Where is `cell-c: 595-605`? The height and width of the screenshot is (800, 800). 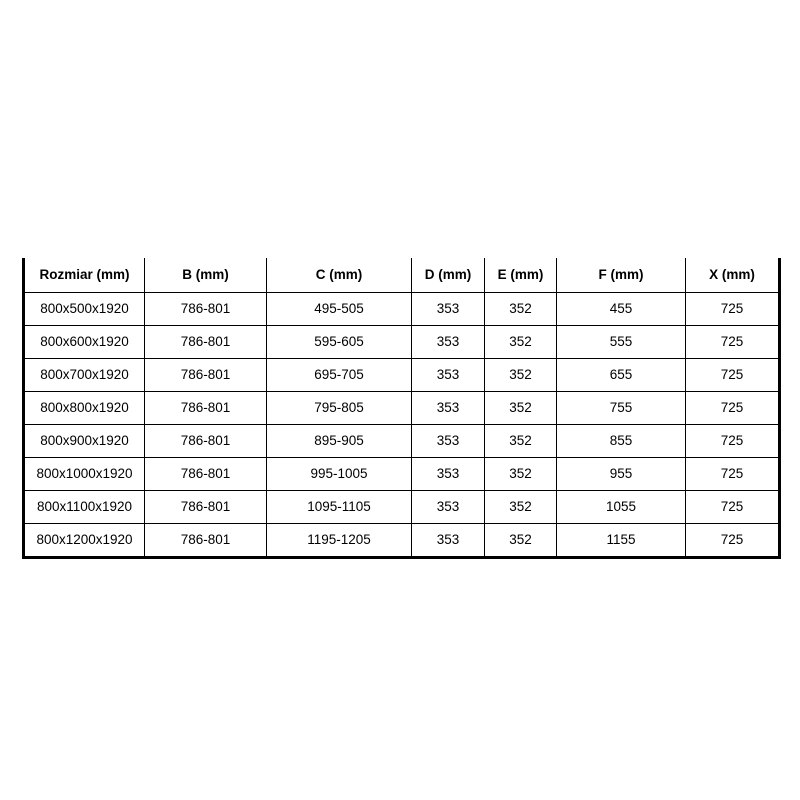 cell-c: 595-605 is located at coordinates (339, 342).